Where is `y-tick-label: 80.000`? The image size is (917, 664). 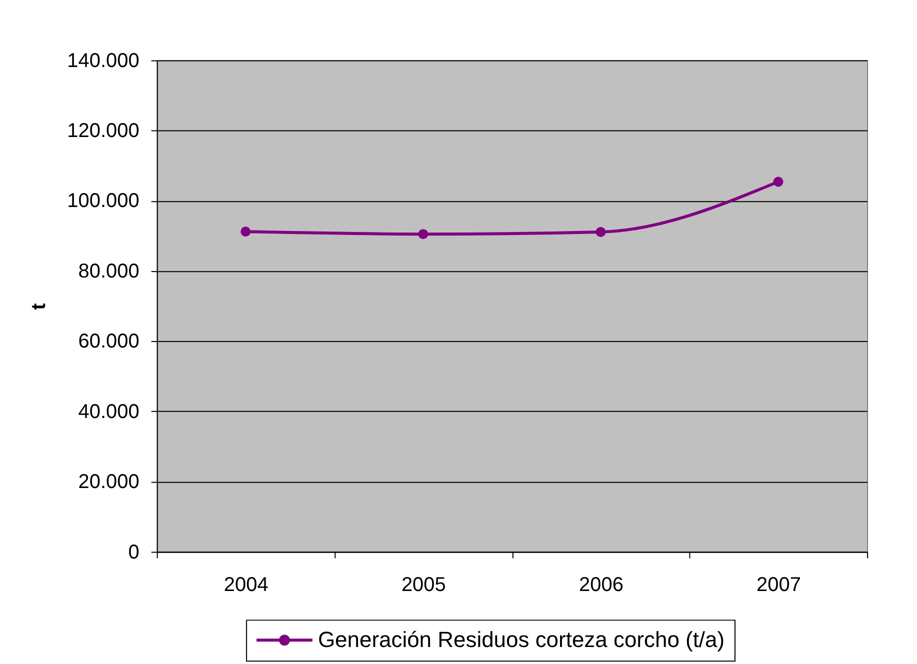
y-tick-label: 80.000 is located at coordinates (109, 271).